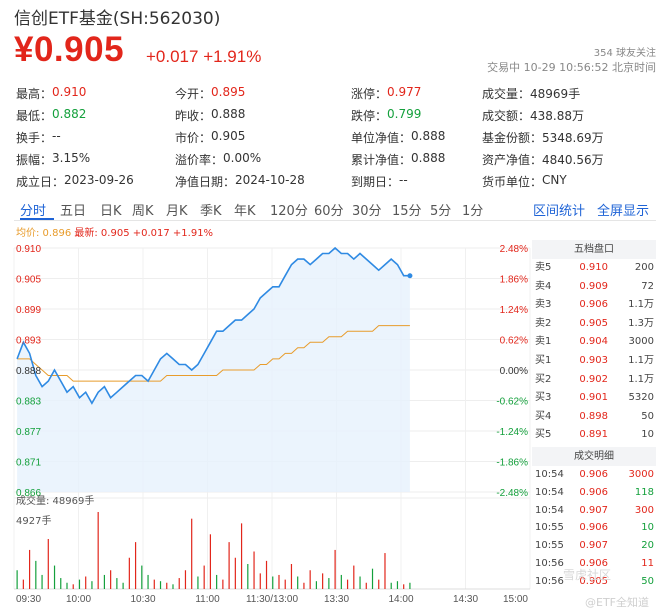 This screenshot has width=670, height=615. What do you see at coordinates (512, 137) in the screenshot?
I see `stat-label: 基金份额：` at bounding box center [512, 137].